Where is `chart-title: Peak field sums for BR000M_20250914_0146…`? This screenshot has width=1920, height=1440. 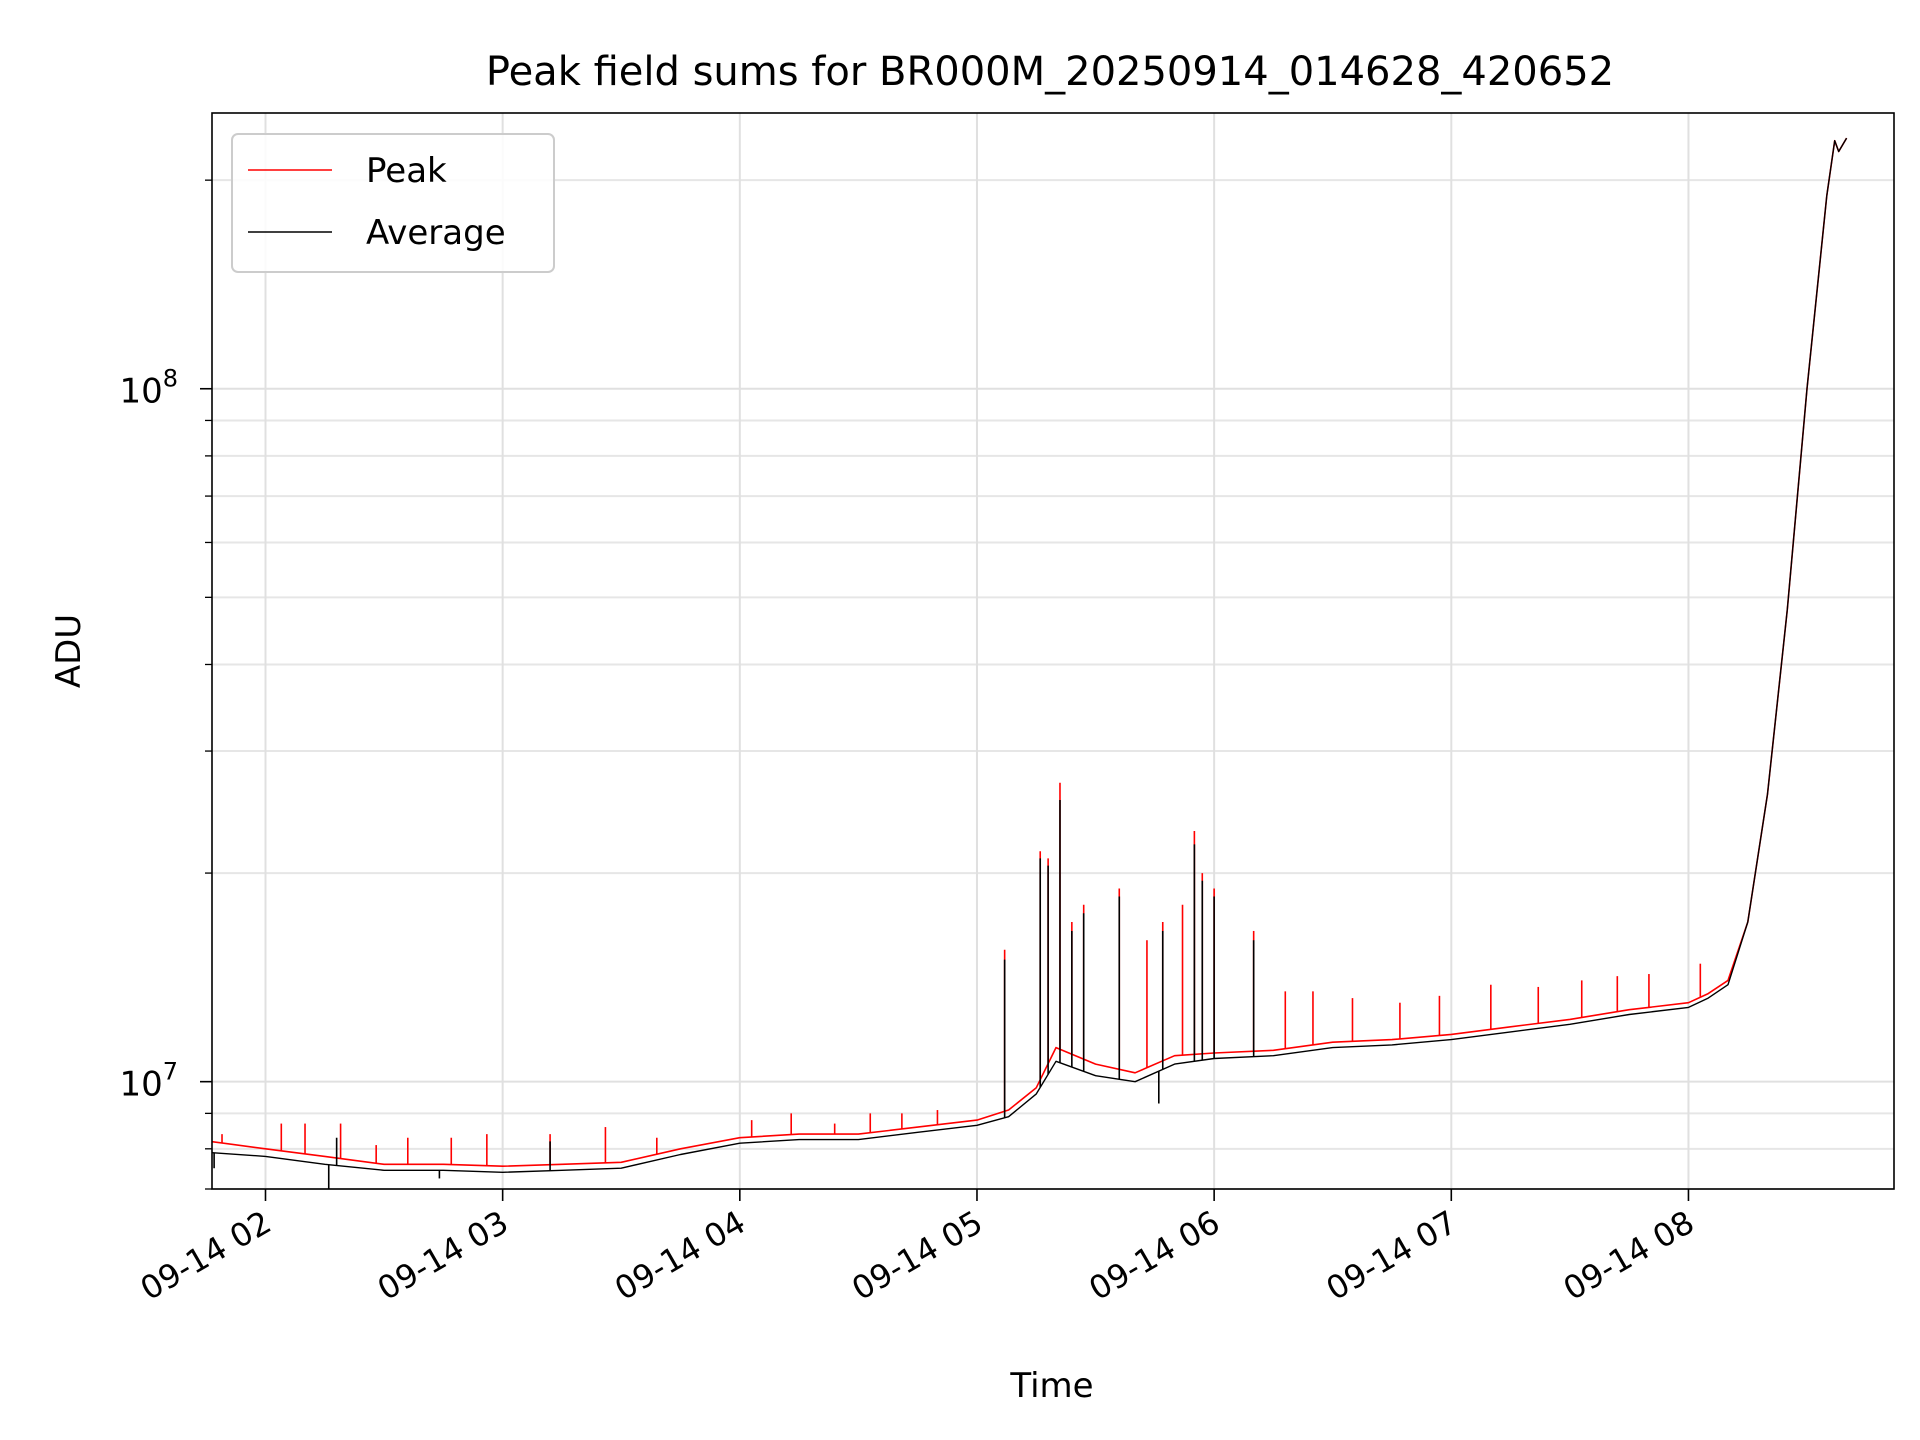 chart-title: Peak field sums for BR000M_20250914_0146… is located at coordinates (1050, 72).